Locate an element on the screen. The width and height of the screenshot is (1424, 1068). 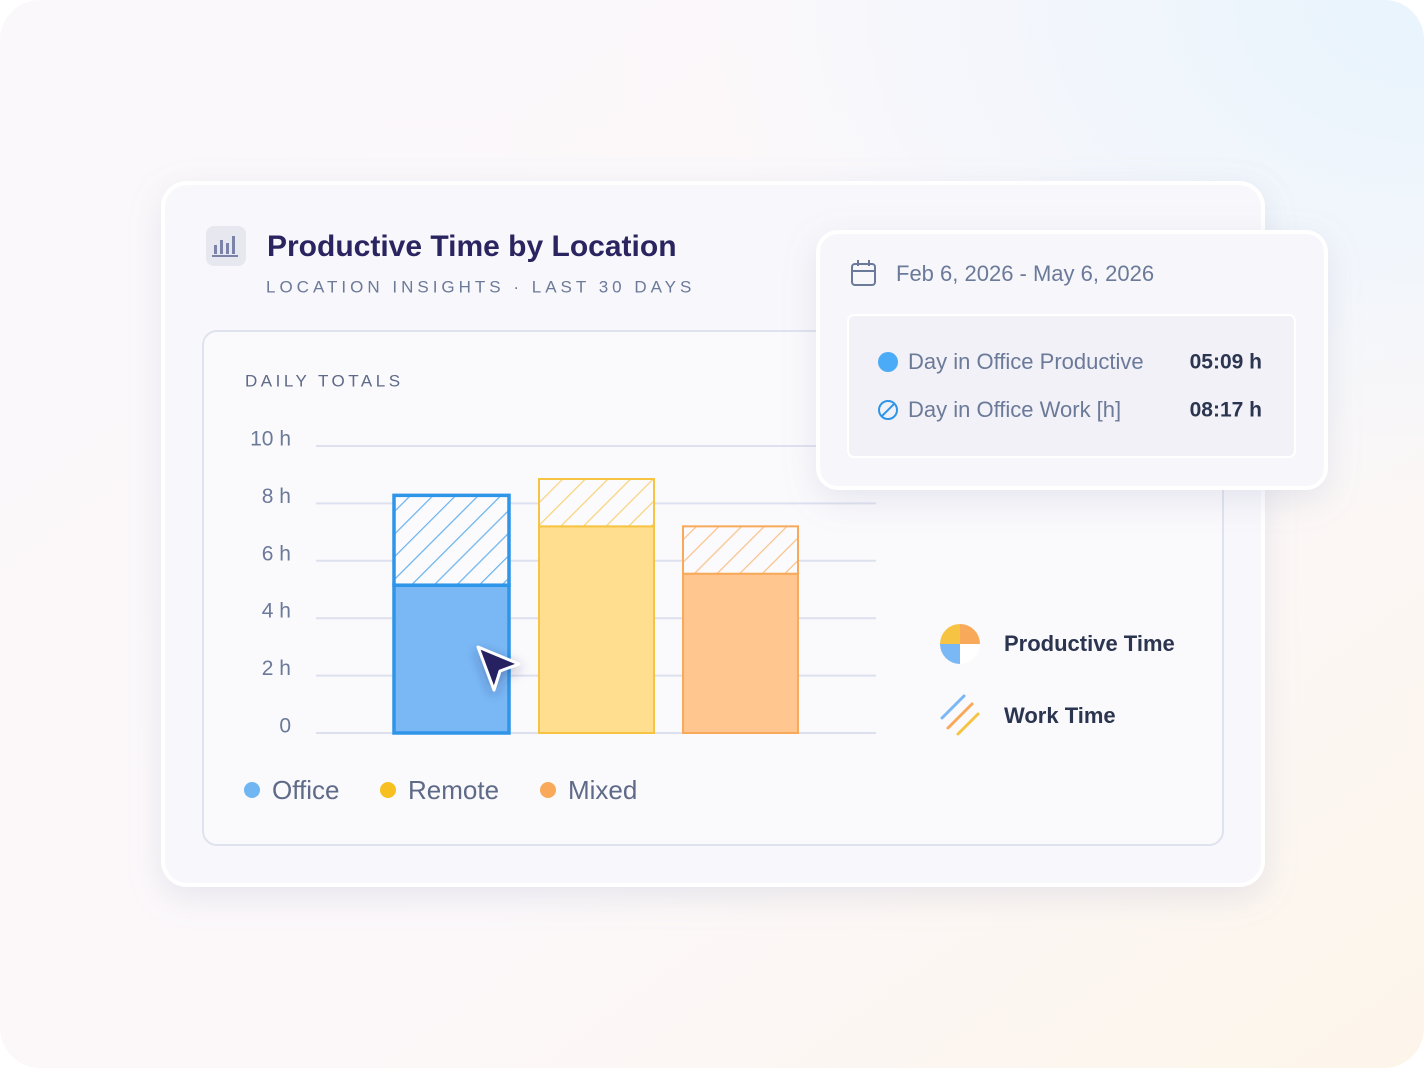
work-icon is located at coordinates (960, 715).